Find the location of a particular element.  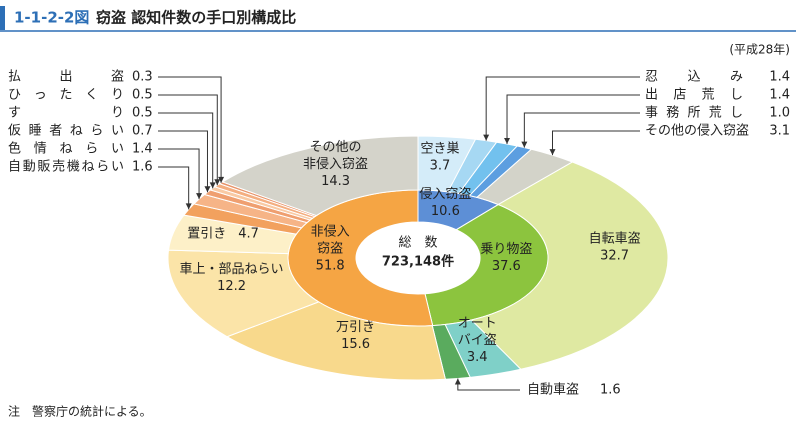

value-label: 14.3 is located at coordinates (335, 181).